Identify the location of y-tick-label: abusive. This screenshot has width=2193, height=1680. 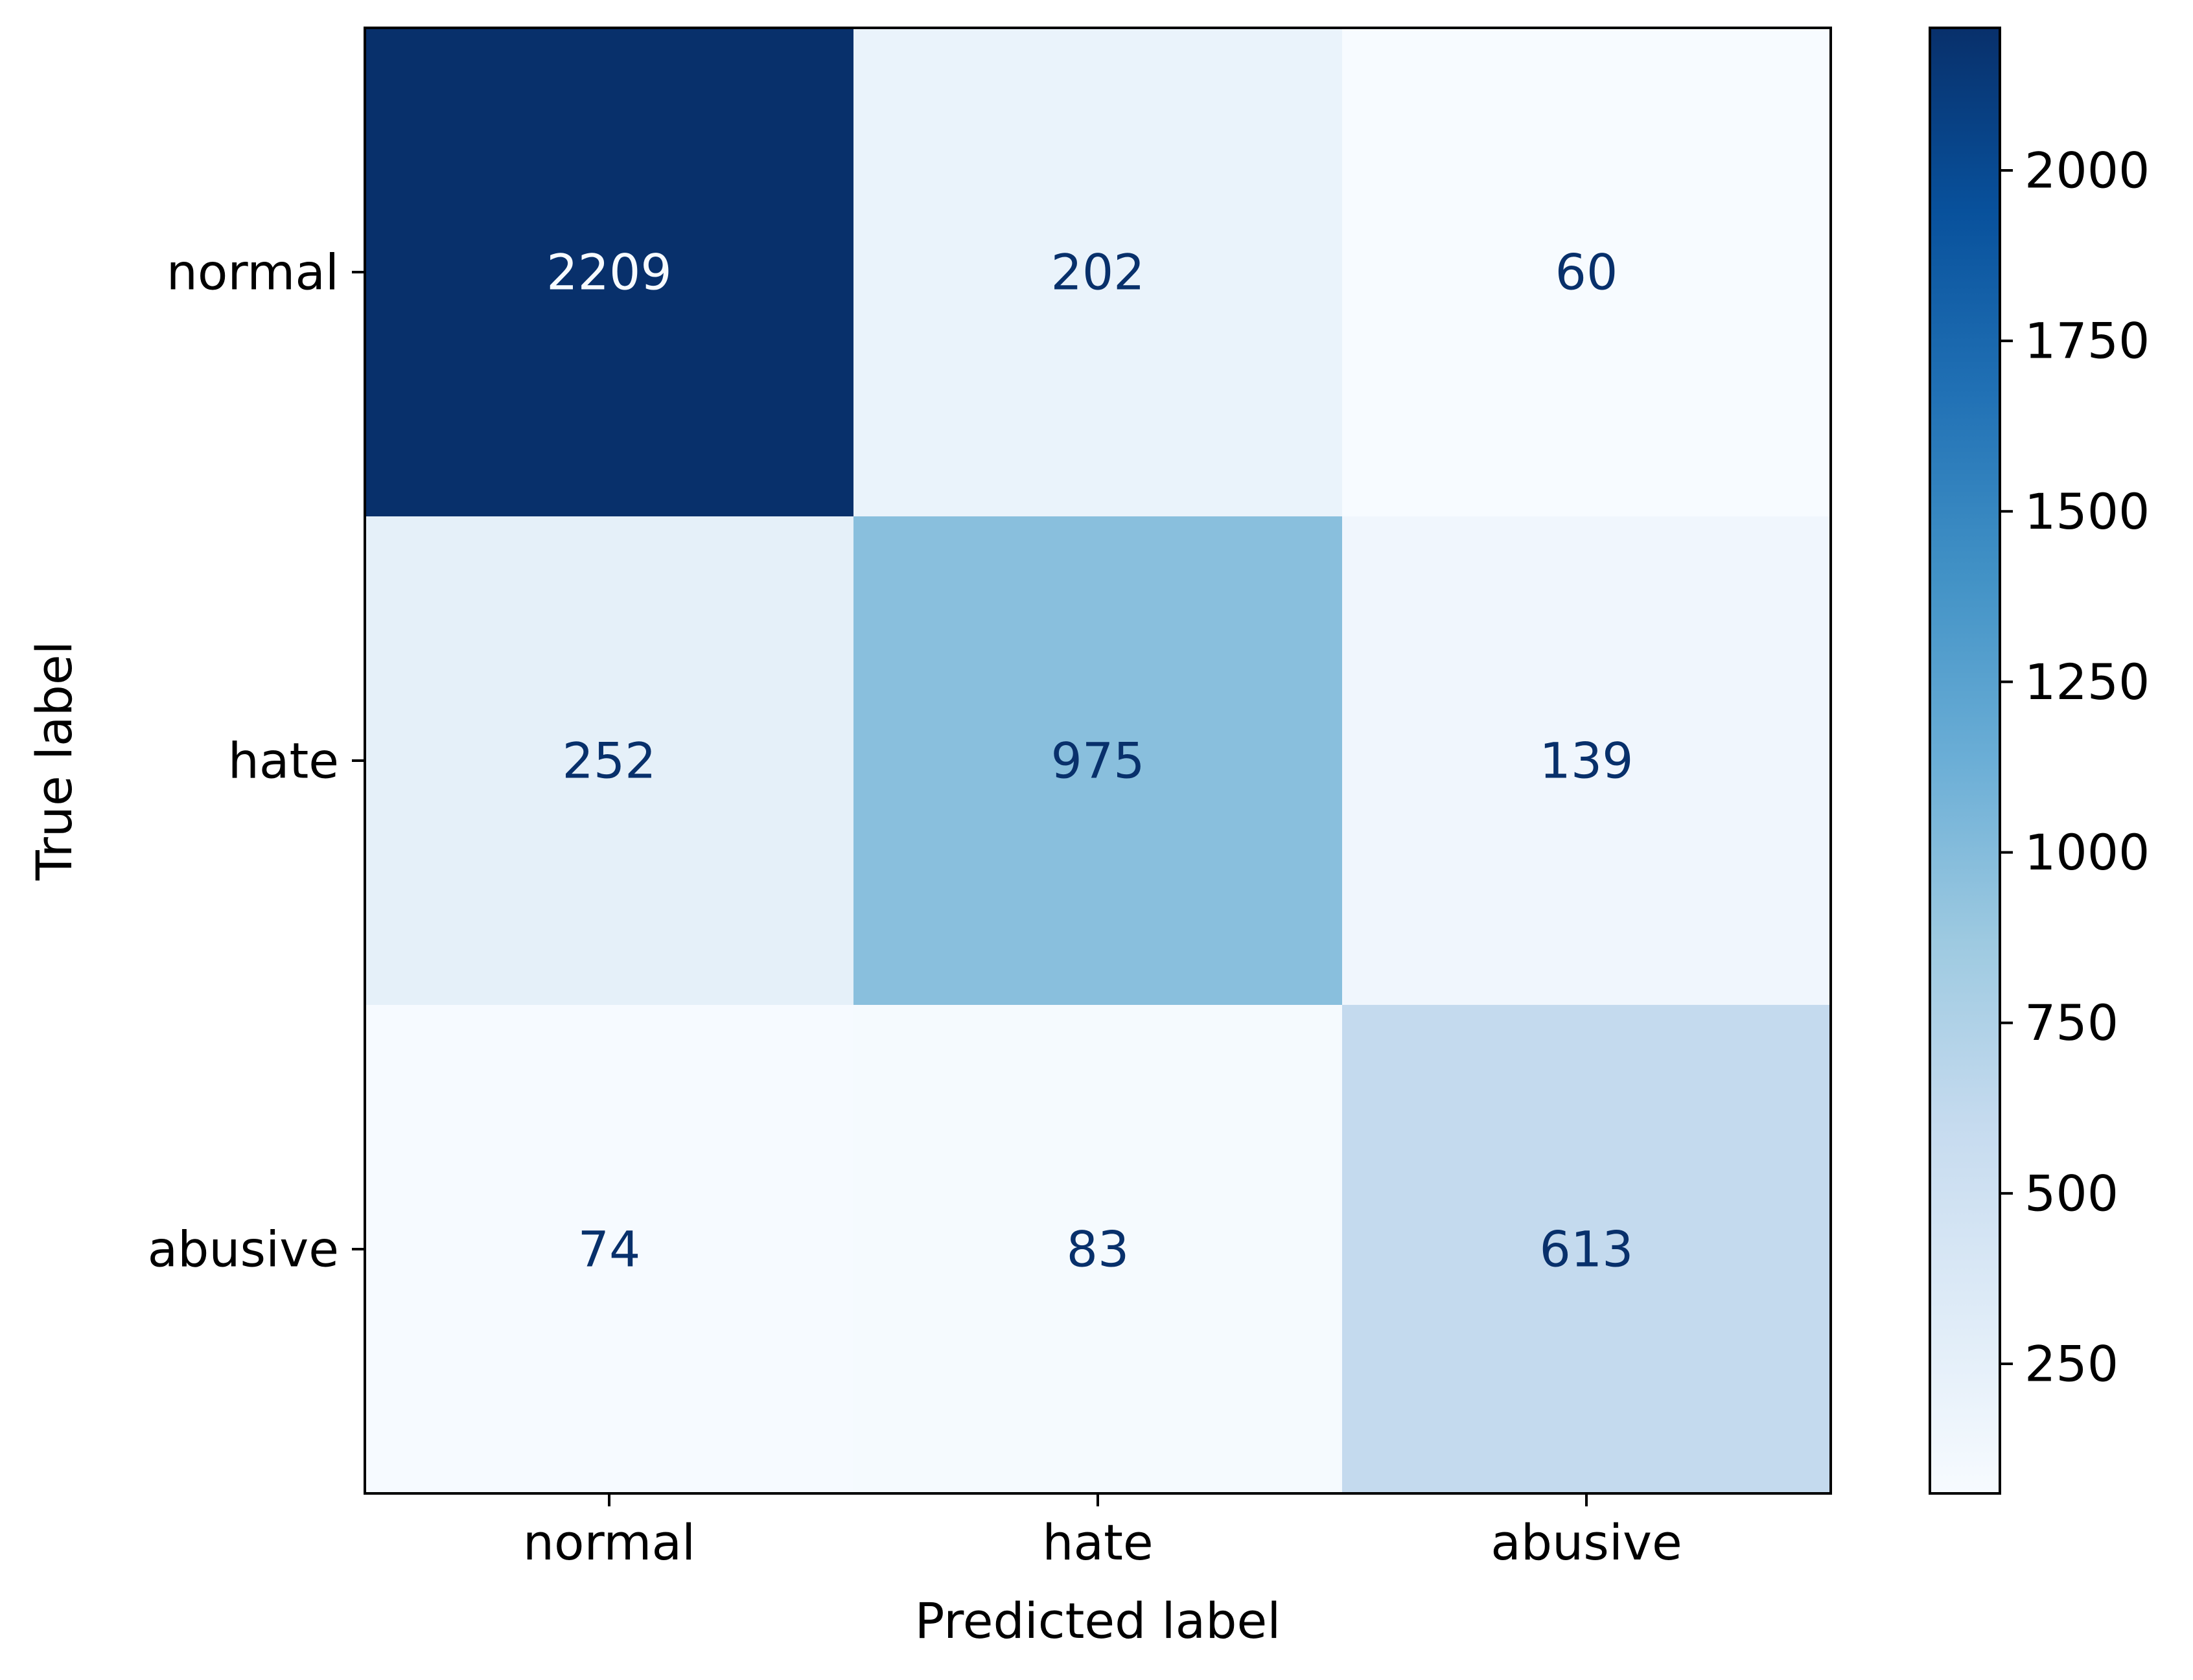
(244, 1249).